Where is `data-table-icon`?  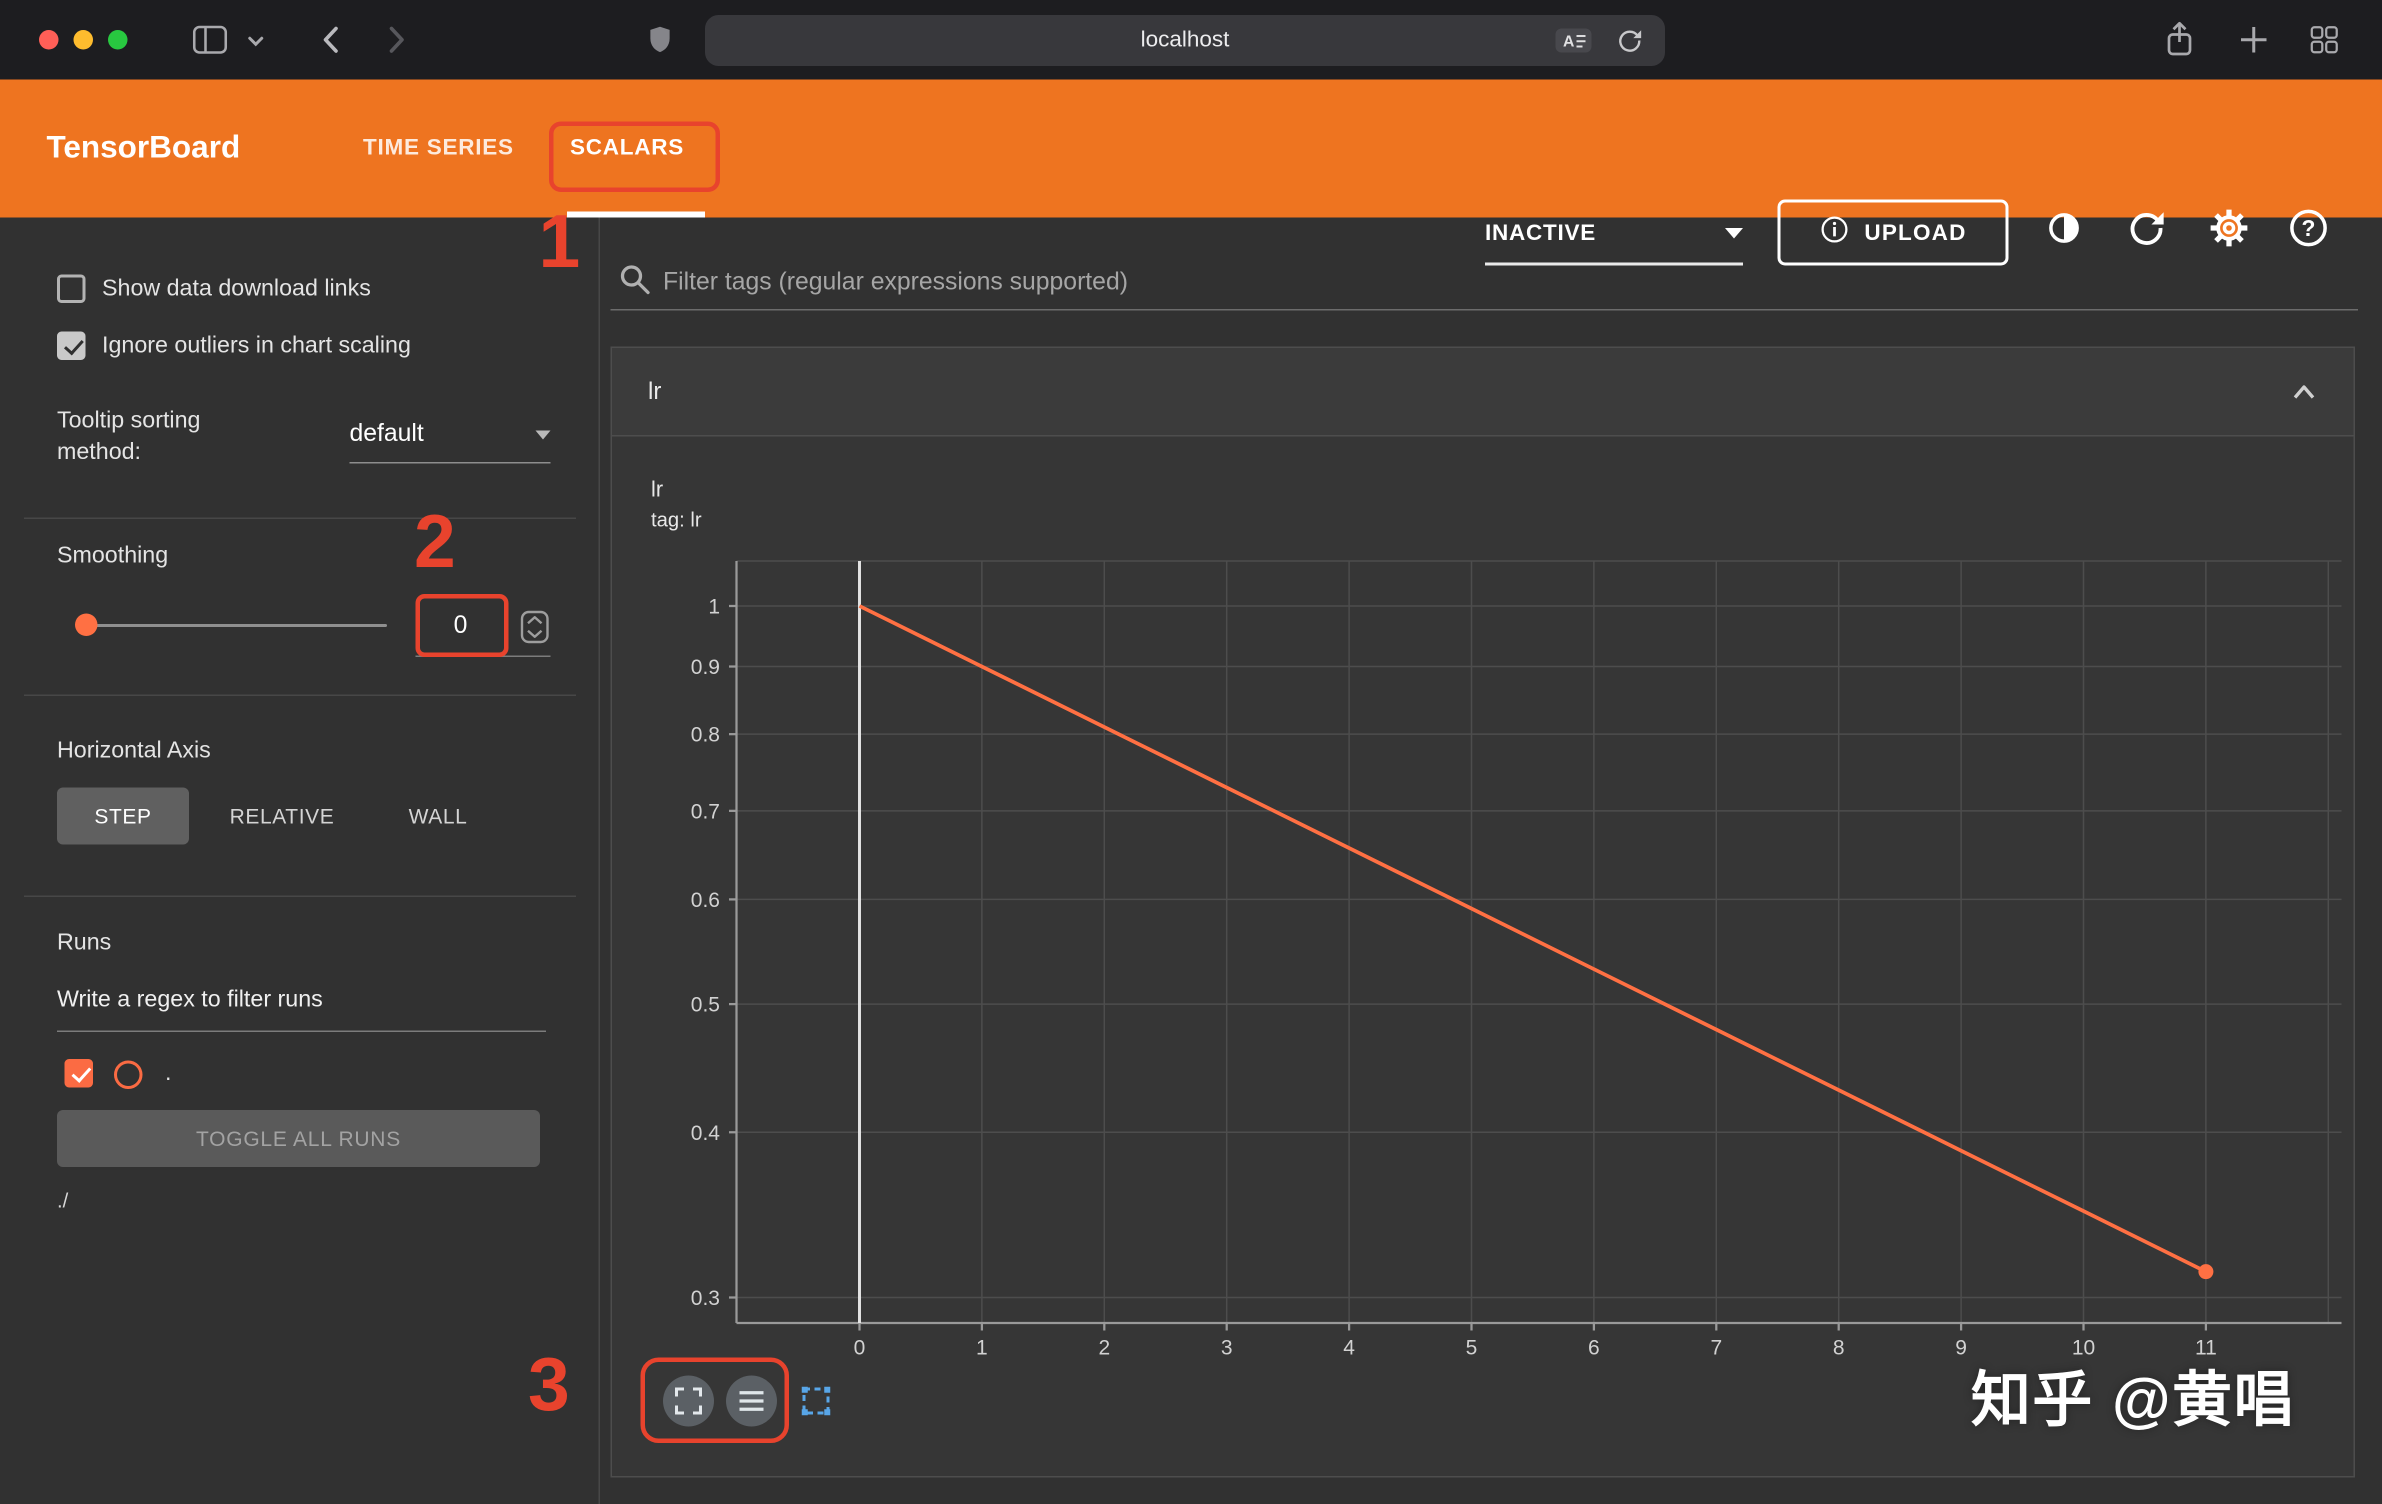
data-table-icon is located at coordinates (751, 1401).